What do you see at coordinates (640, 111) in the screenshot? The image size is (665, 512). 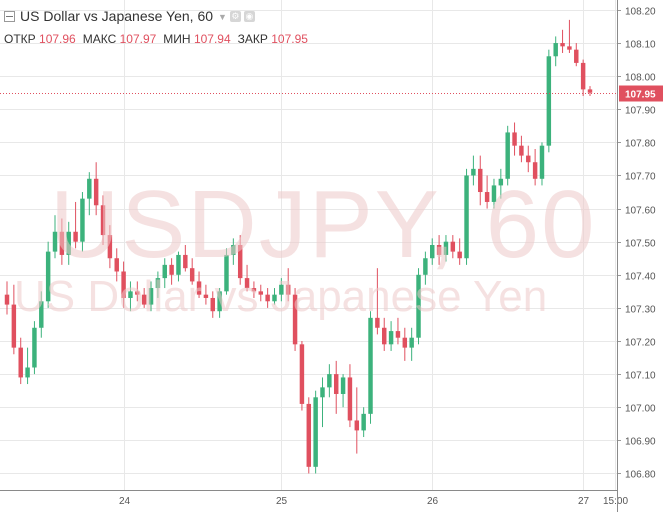 I see `y-tick-label: 107.90` at bounding box center [640, 111].